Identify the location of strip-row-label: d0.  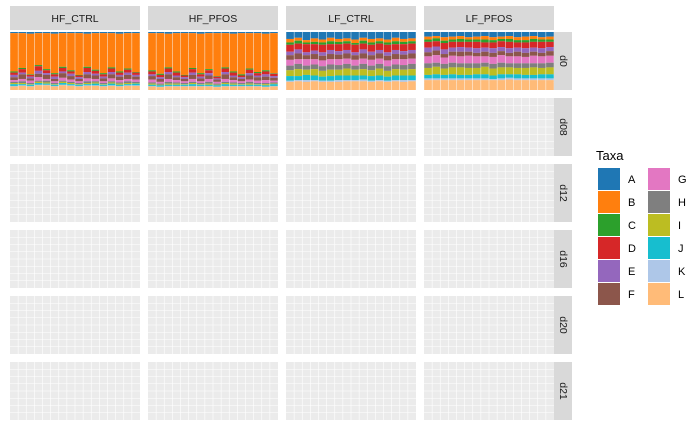
(563, 61).